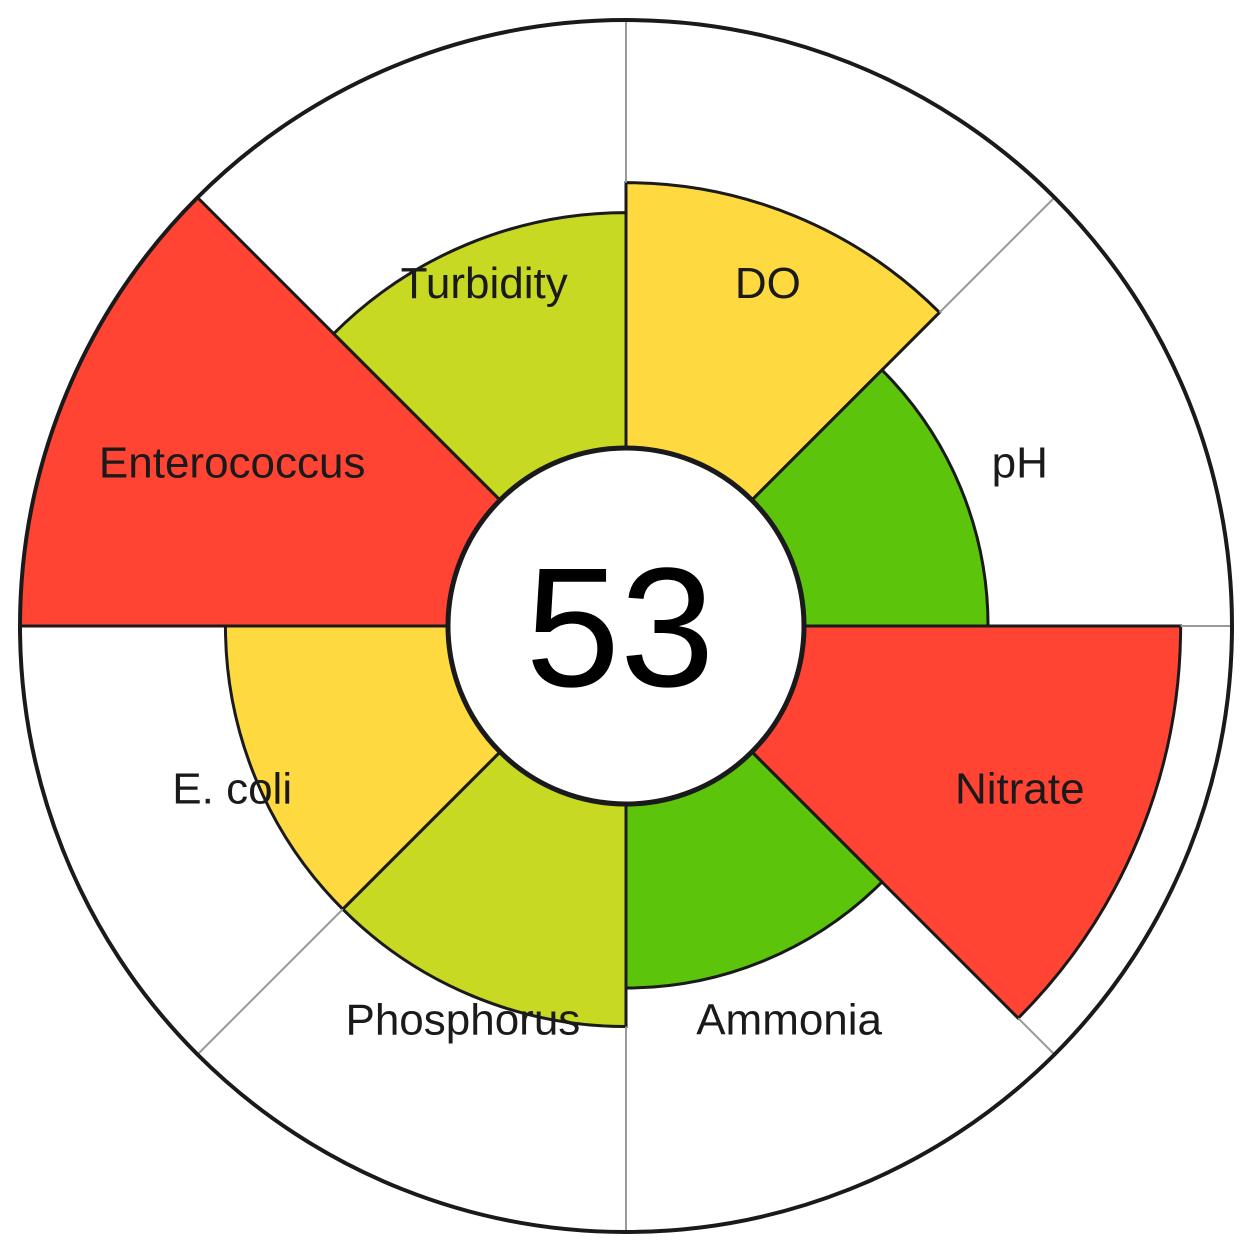 The image size is (1252, 1252). Describe the element at coordinates (1020, 462) in the screenshot. I see `label-ph: pH` at that location.